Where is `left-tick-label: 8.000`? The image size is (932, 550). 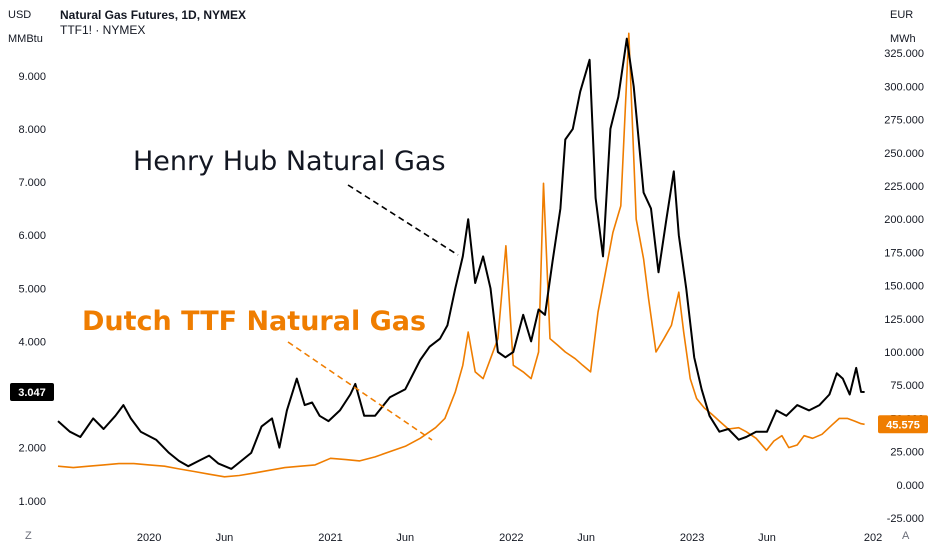 left-tick-label: 8.000 is located at coordinates (32, 130).